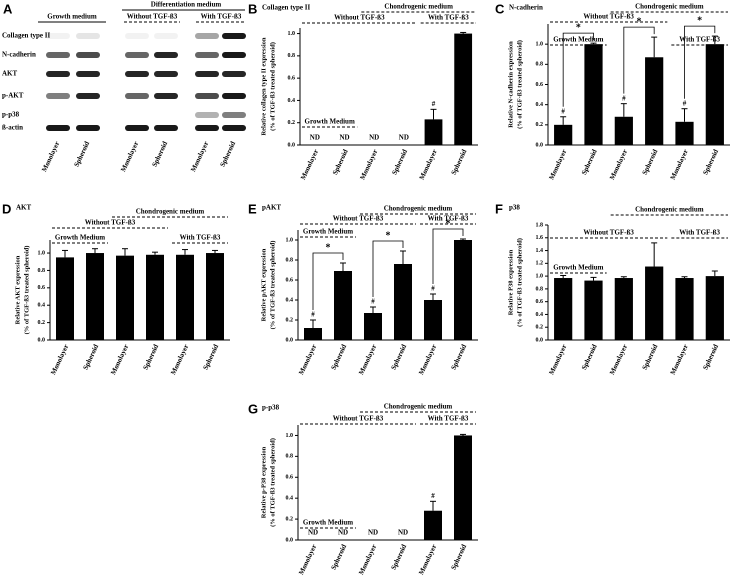 This screenshot has height=578, width=741. What do you see at coordinates (252, 8) in the screenshot?
I see `panel-letter: B` at bounding box center [252, 8].